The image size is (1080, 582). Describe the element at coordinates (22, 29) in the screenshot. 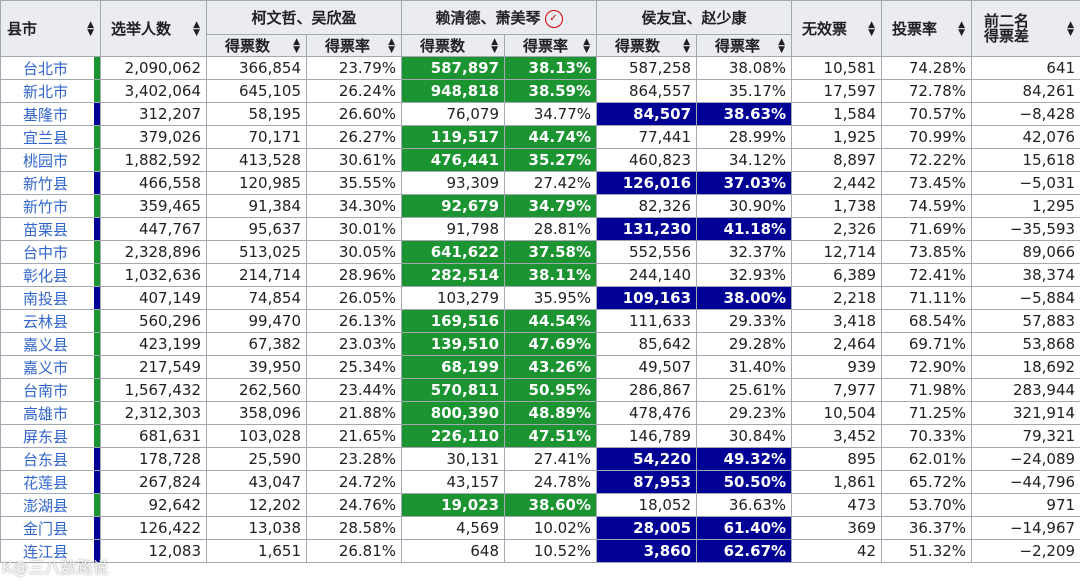

I see `county-header-label: 县市` at that location.